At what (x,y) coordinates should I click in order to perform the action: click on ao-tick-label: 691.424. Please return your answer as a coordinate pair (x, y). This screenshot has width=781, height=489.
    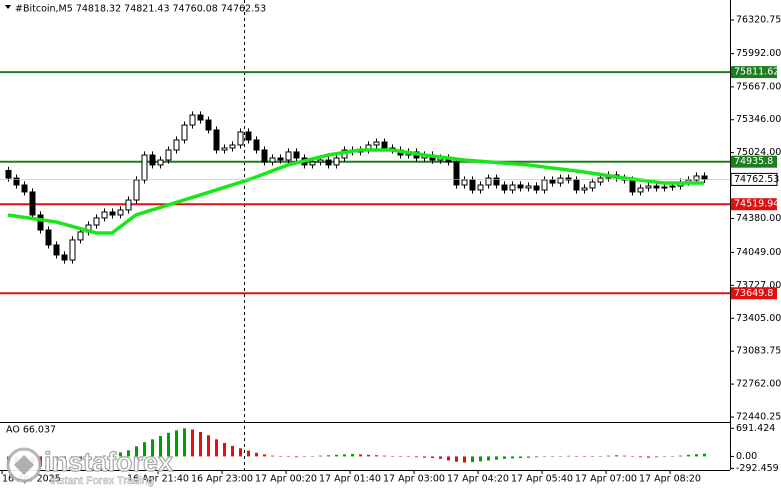
    Looking at the image, I should click on (755, 428).